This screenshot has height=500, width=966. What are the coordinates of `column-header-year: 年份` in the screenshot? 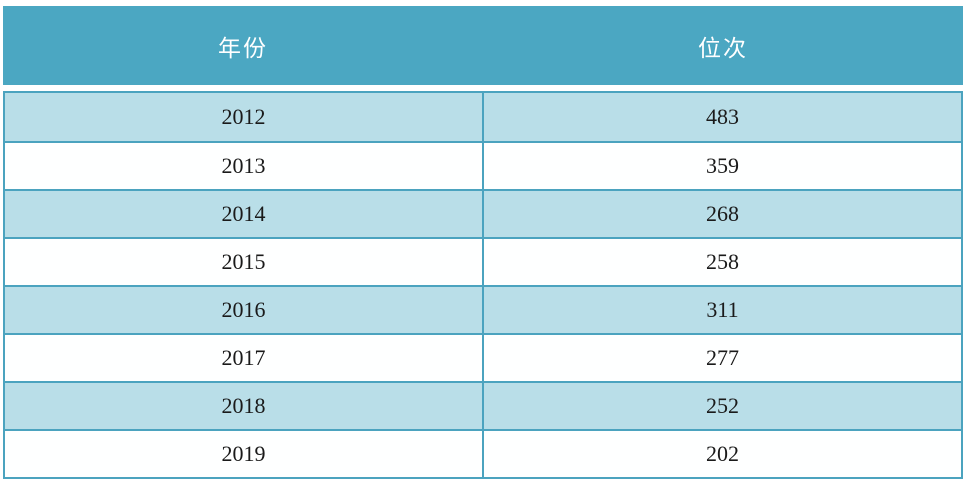 It's located at (243, 48).